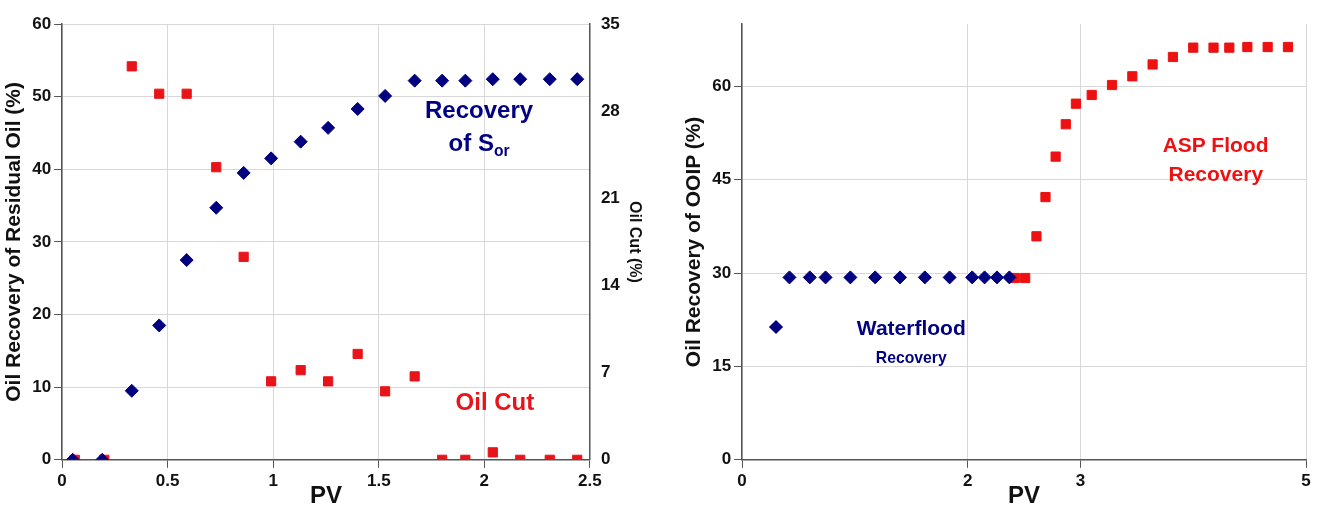 This screenshot has width=1323, height=518. What do you see at coordinates (610, 110) in the screenshot?
I see `y2-tick-label: 28` at bounding box center [610, 110].